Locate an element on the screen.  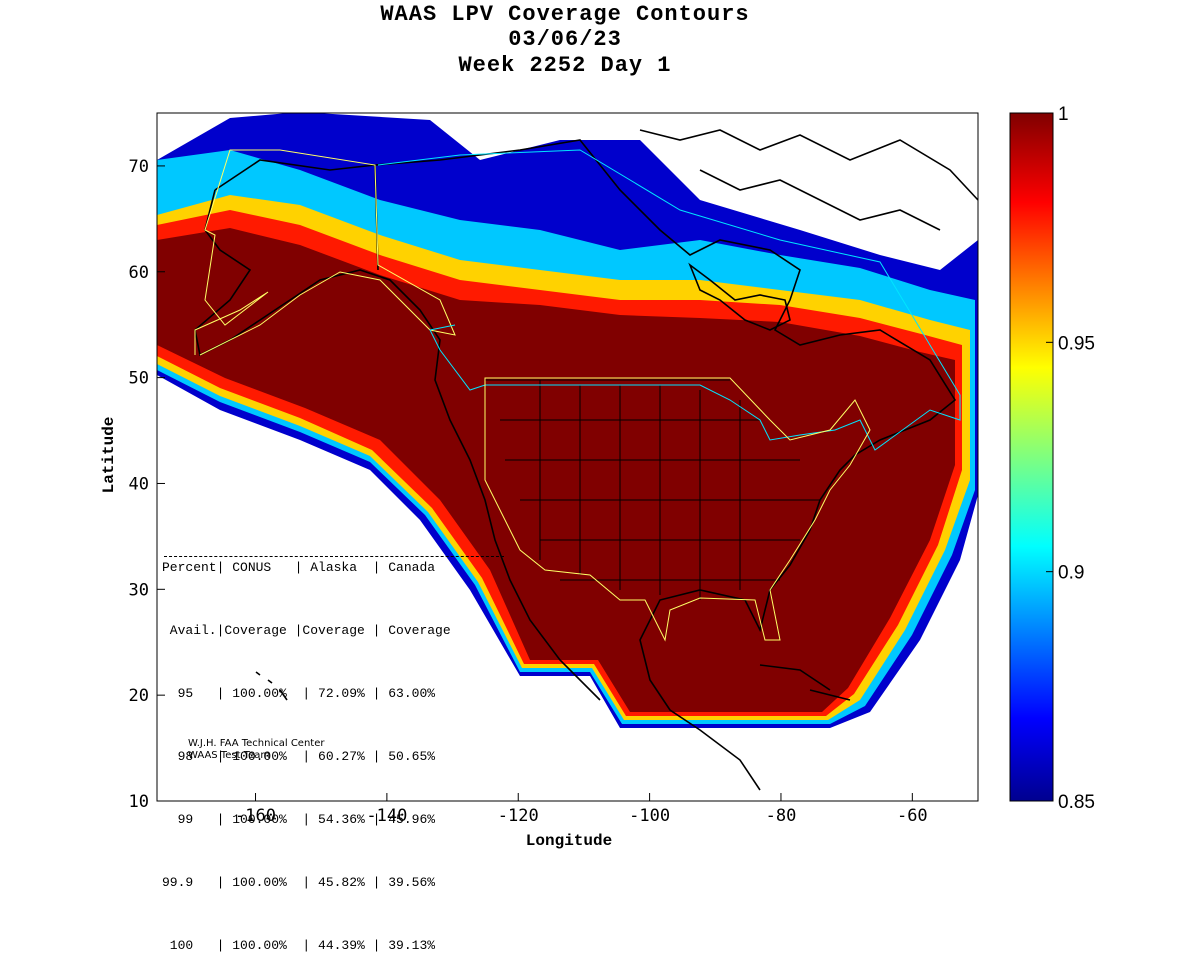
y-tick-label: 10 is located at coordinates (139, 802).